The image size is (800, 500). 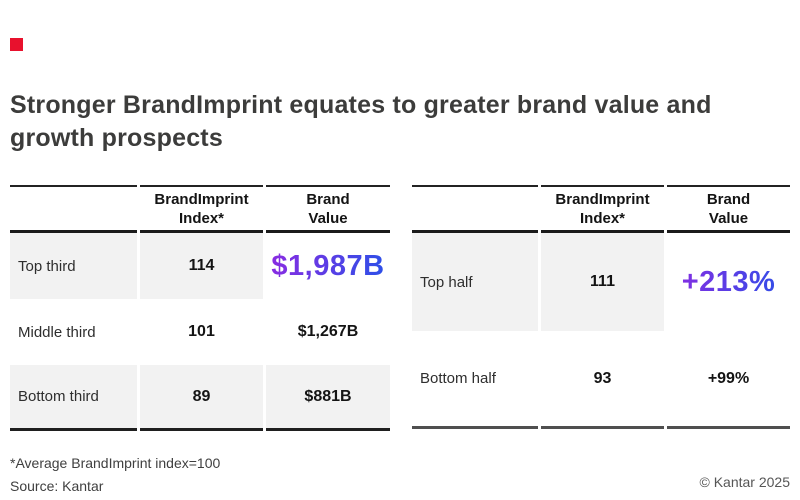 I want to click on row-label-bottom-third: Bottom third, so click(x=73, y=398).